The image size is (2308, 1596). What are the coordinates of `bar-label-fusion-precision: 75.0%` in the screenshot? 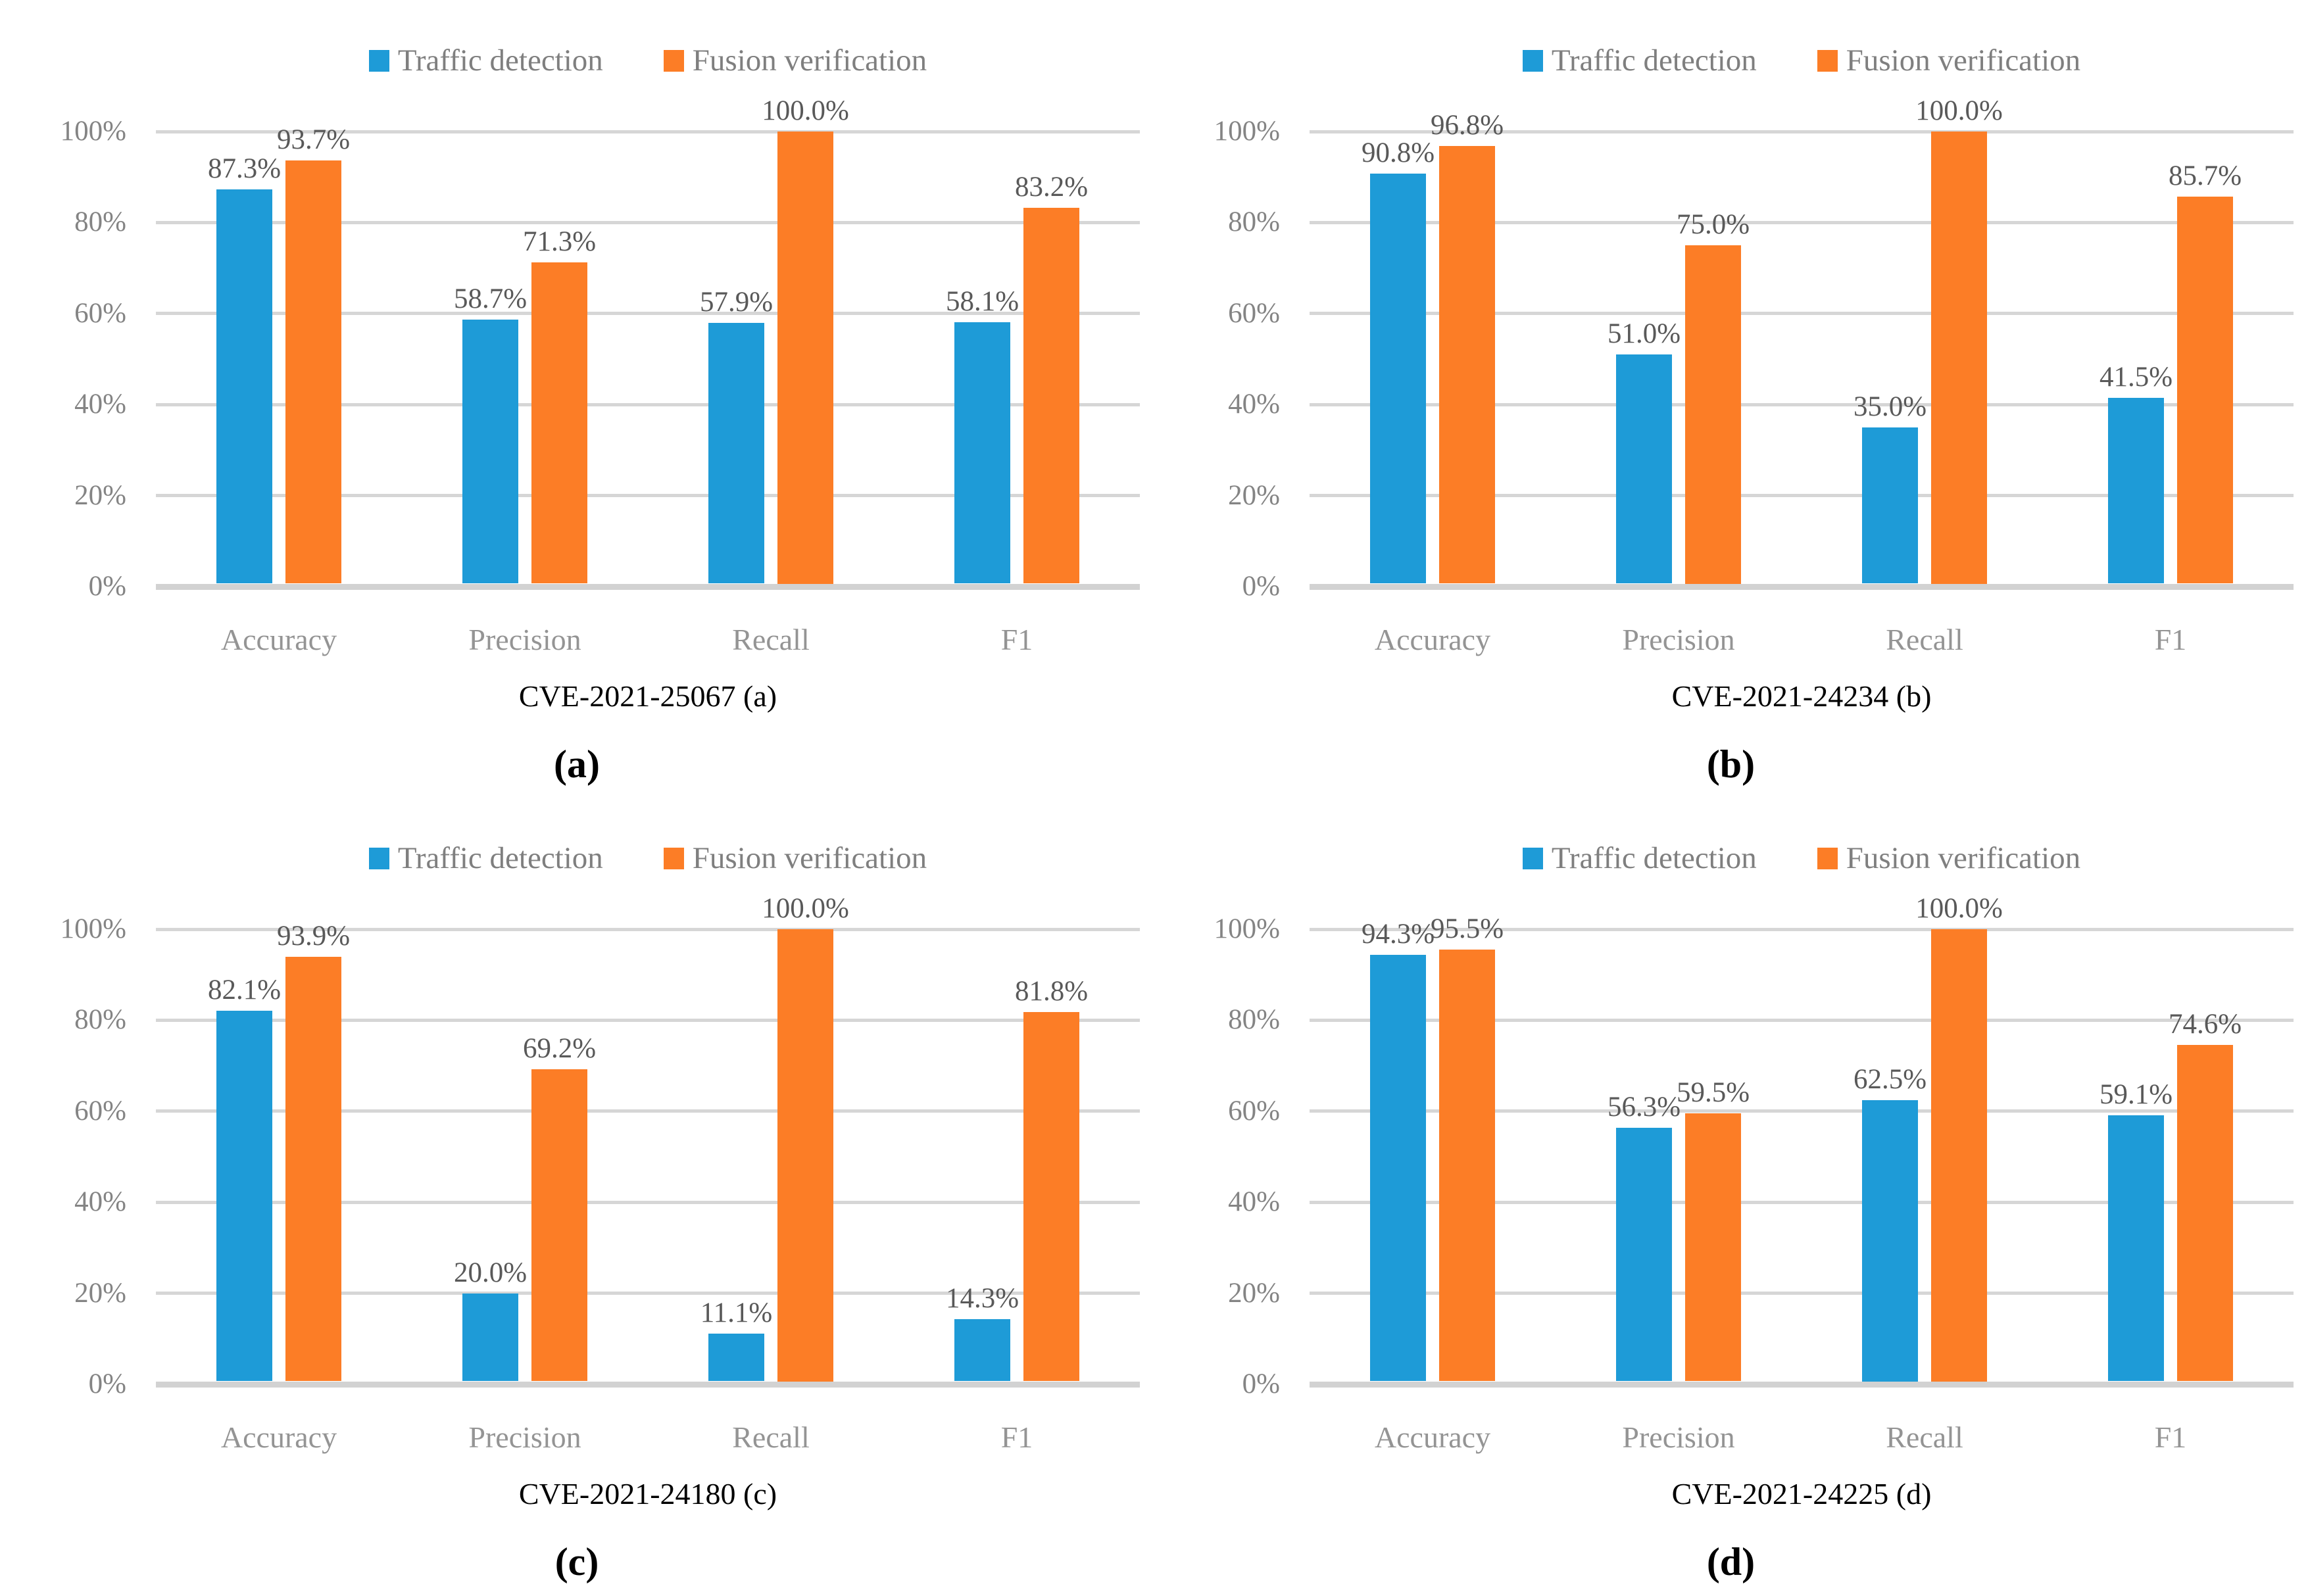 It's located at (1713, 224).